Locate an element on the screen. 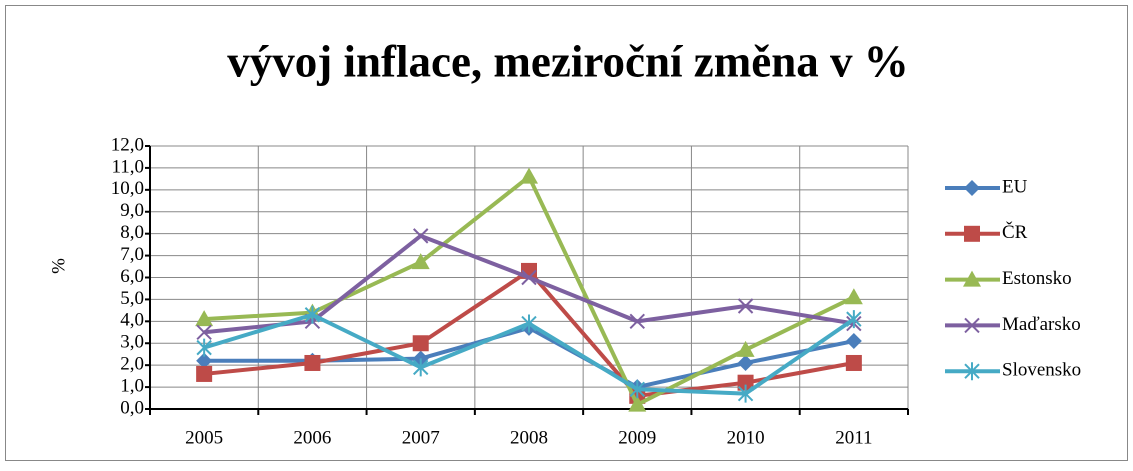  x-tick-label: 2010 is located at coordinates (746, 437).